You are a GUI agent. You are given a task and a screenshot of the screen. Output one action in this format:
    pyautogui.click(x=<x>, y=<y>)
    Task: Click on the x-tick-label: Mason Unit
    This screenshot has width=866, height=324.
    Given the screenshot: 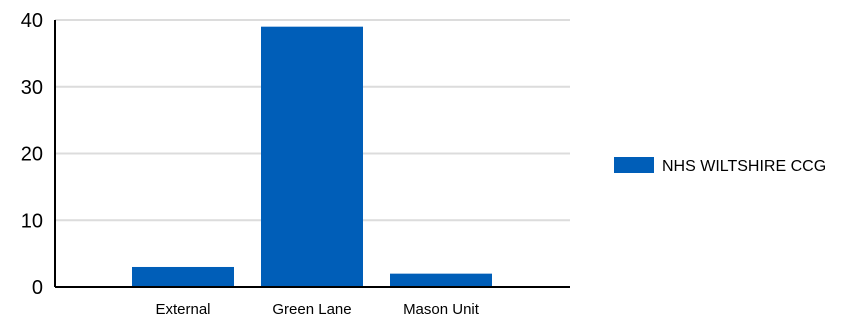 What is the action you would take?
    pyautogui.click(x=441, y=309)
    